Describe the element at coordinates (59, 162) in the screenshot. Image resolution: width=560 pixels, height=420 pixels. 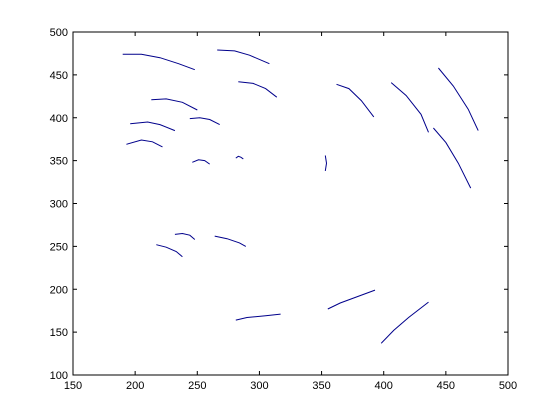
I see `y-tick-label: 350` at that location.